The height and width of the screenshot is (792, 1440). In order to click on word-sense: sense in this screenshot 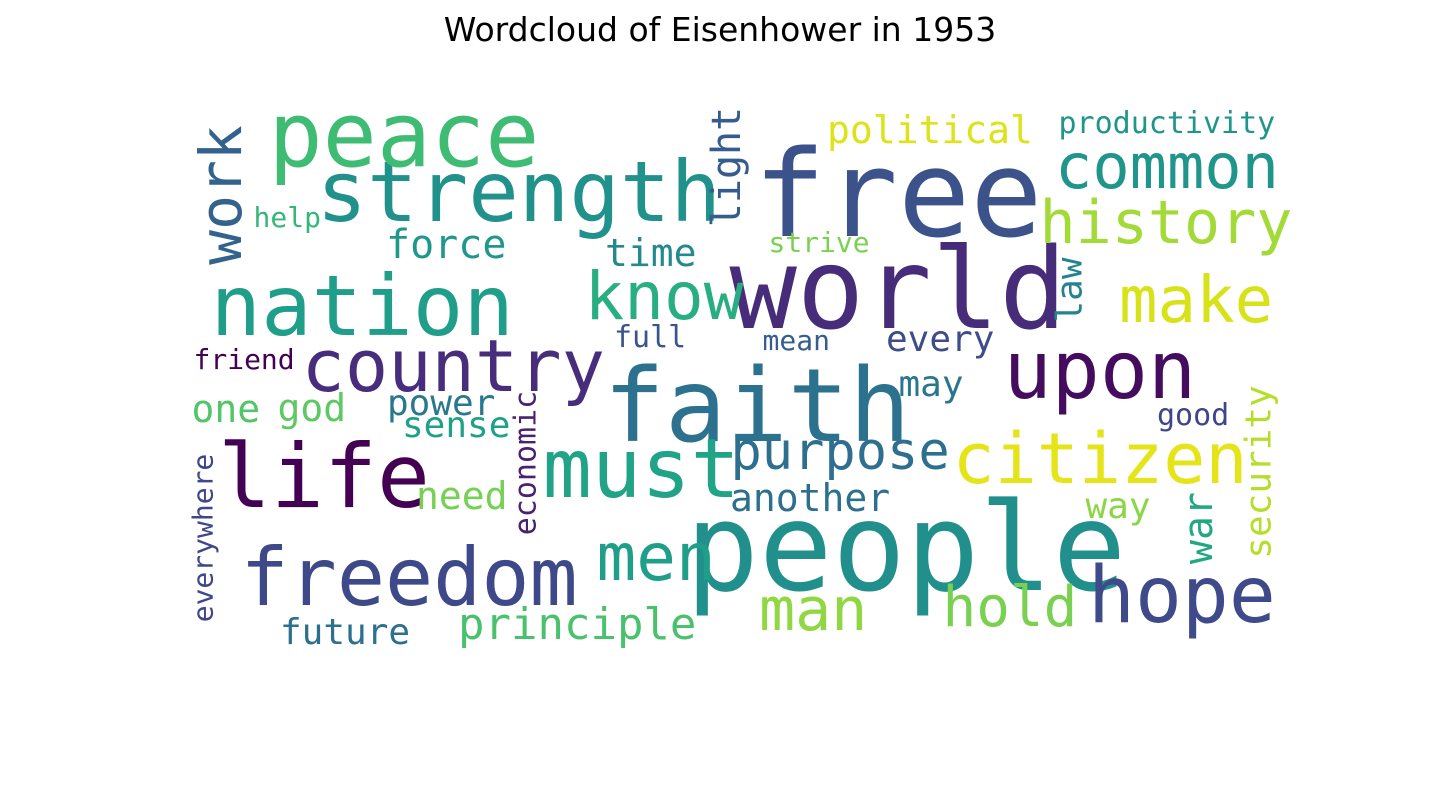, I will do `click(456, 425)`.